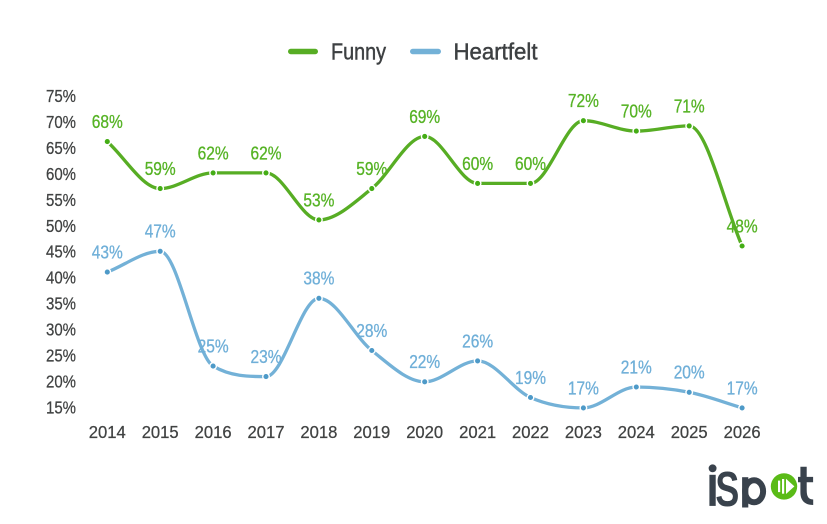 Image resolution: width=827 pixels, height=524 pixels. Describe the element at coordinates (477, 432) in the screenshot. I see `svg-text: 2021` at that location.